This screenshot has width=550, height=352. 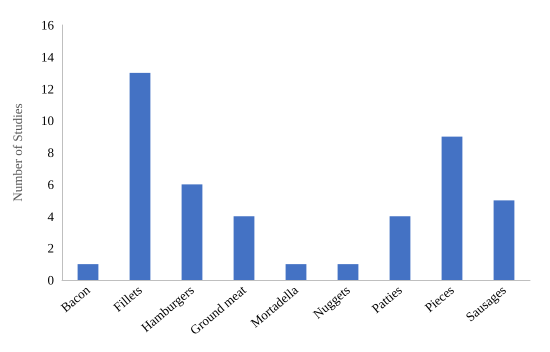 I want to click on y-tick-label: 10, so click(x=47, y=120).